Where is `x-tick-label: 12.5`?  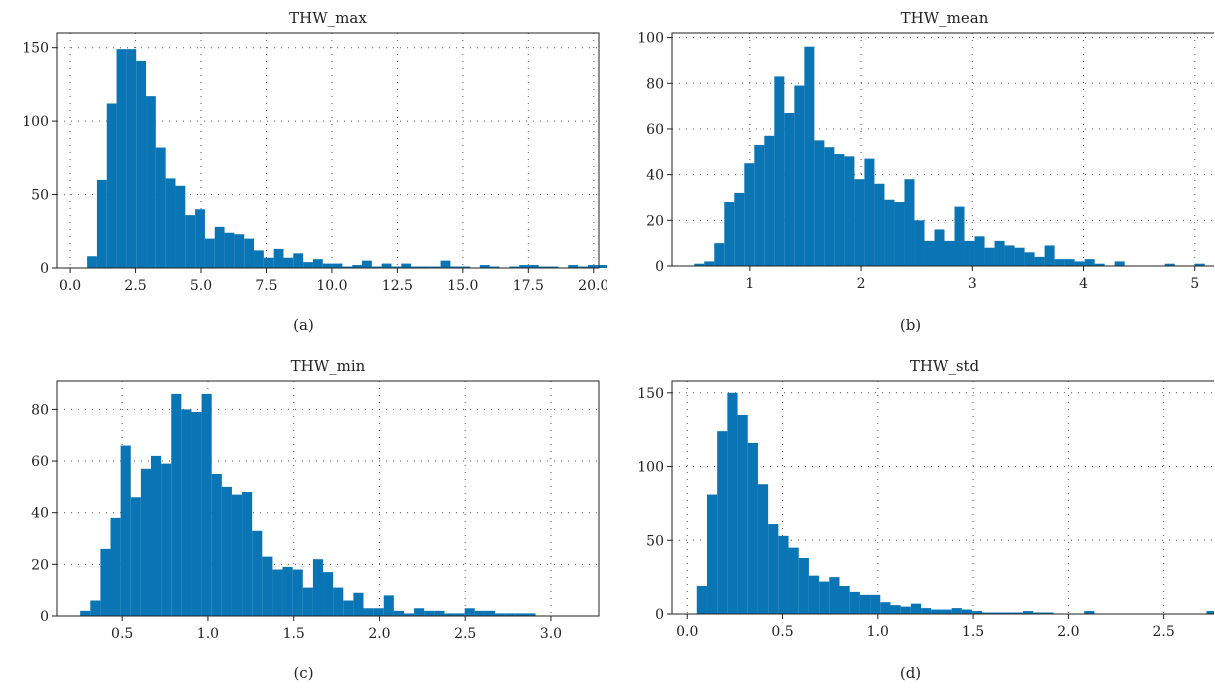 x-tick-label: 12.5 is located at coordinates (397, 286).